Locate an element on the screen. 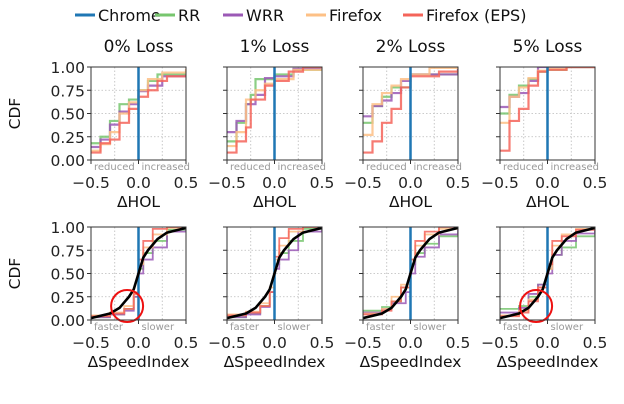 The height and width of the screenshot is (404, 624). legend-label: RR is located at coordinates (189, 15).